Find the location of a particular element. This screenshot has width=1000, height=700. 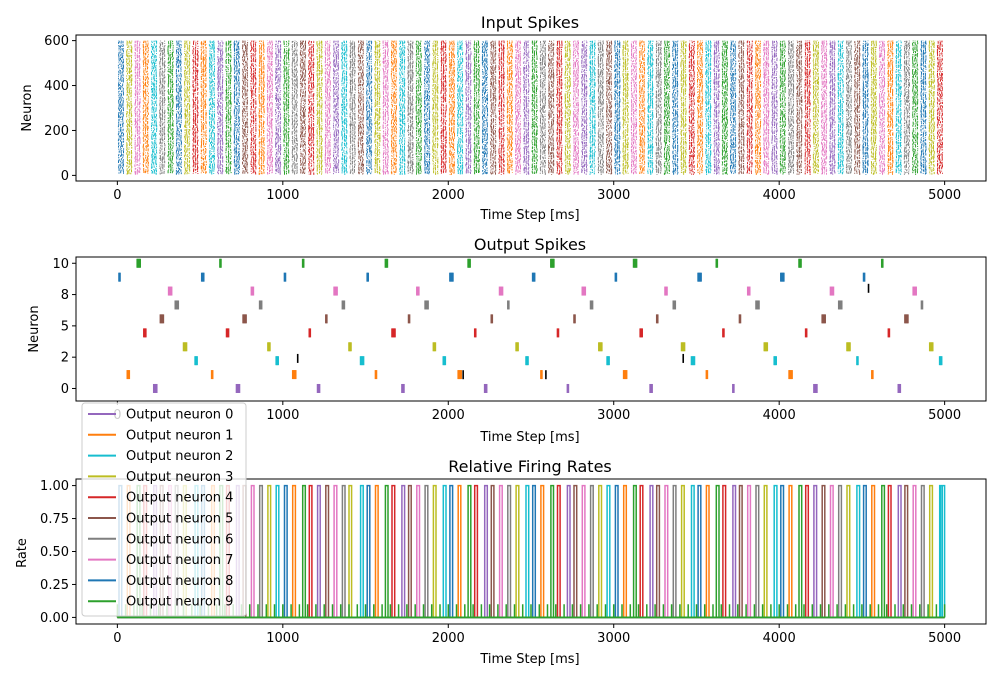

x-tick-label: 0 is located at coordinates (117, 195).